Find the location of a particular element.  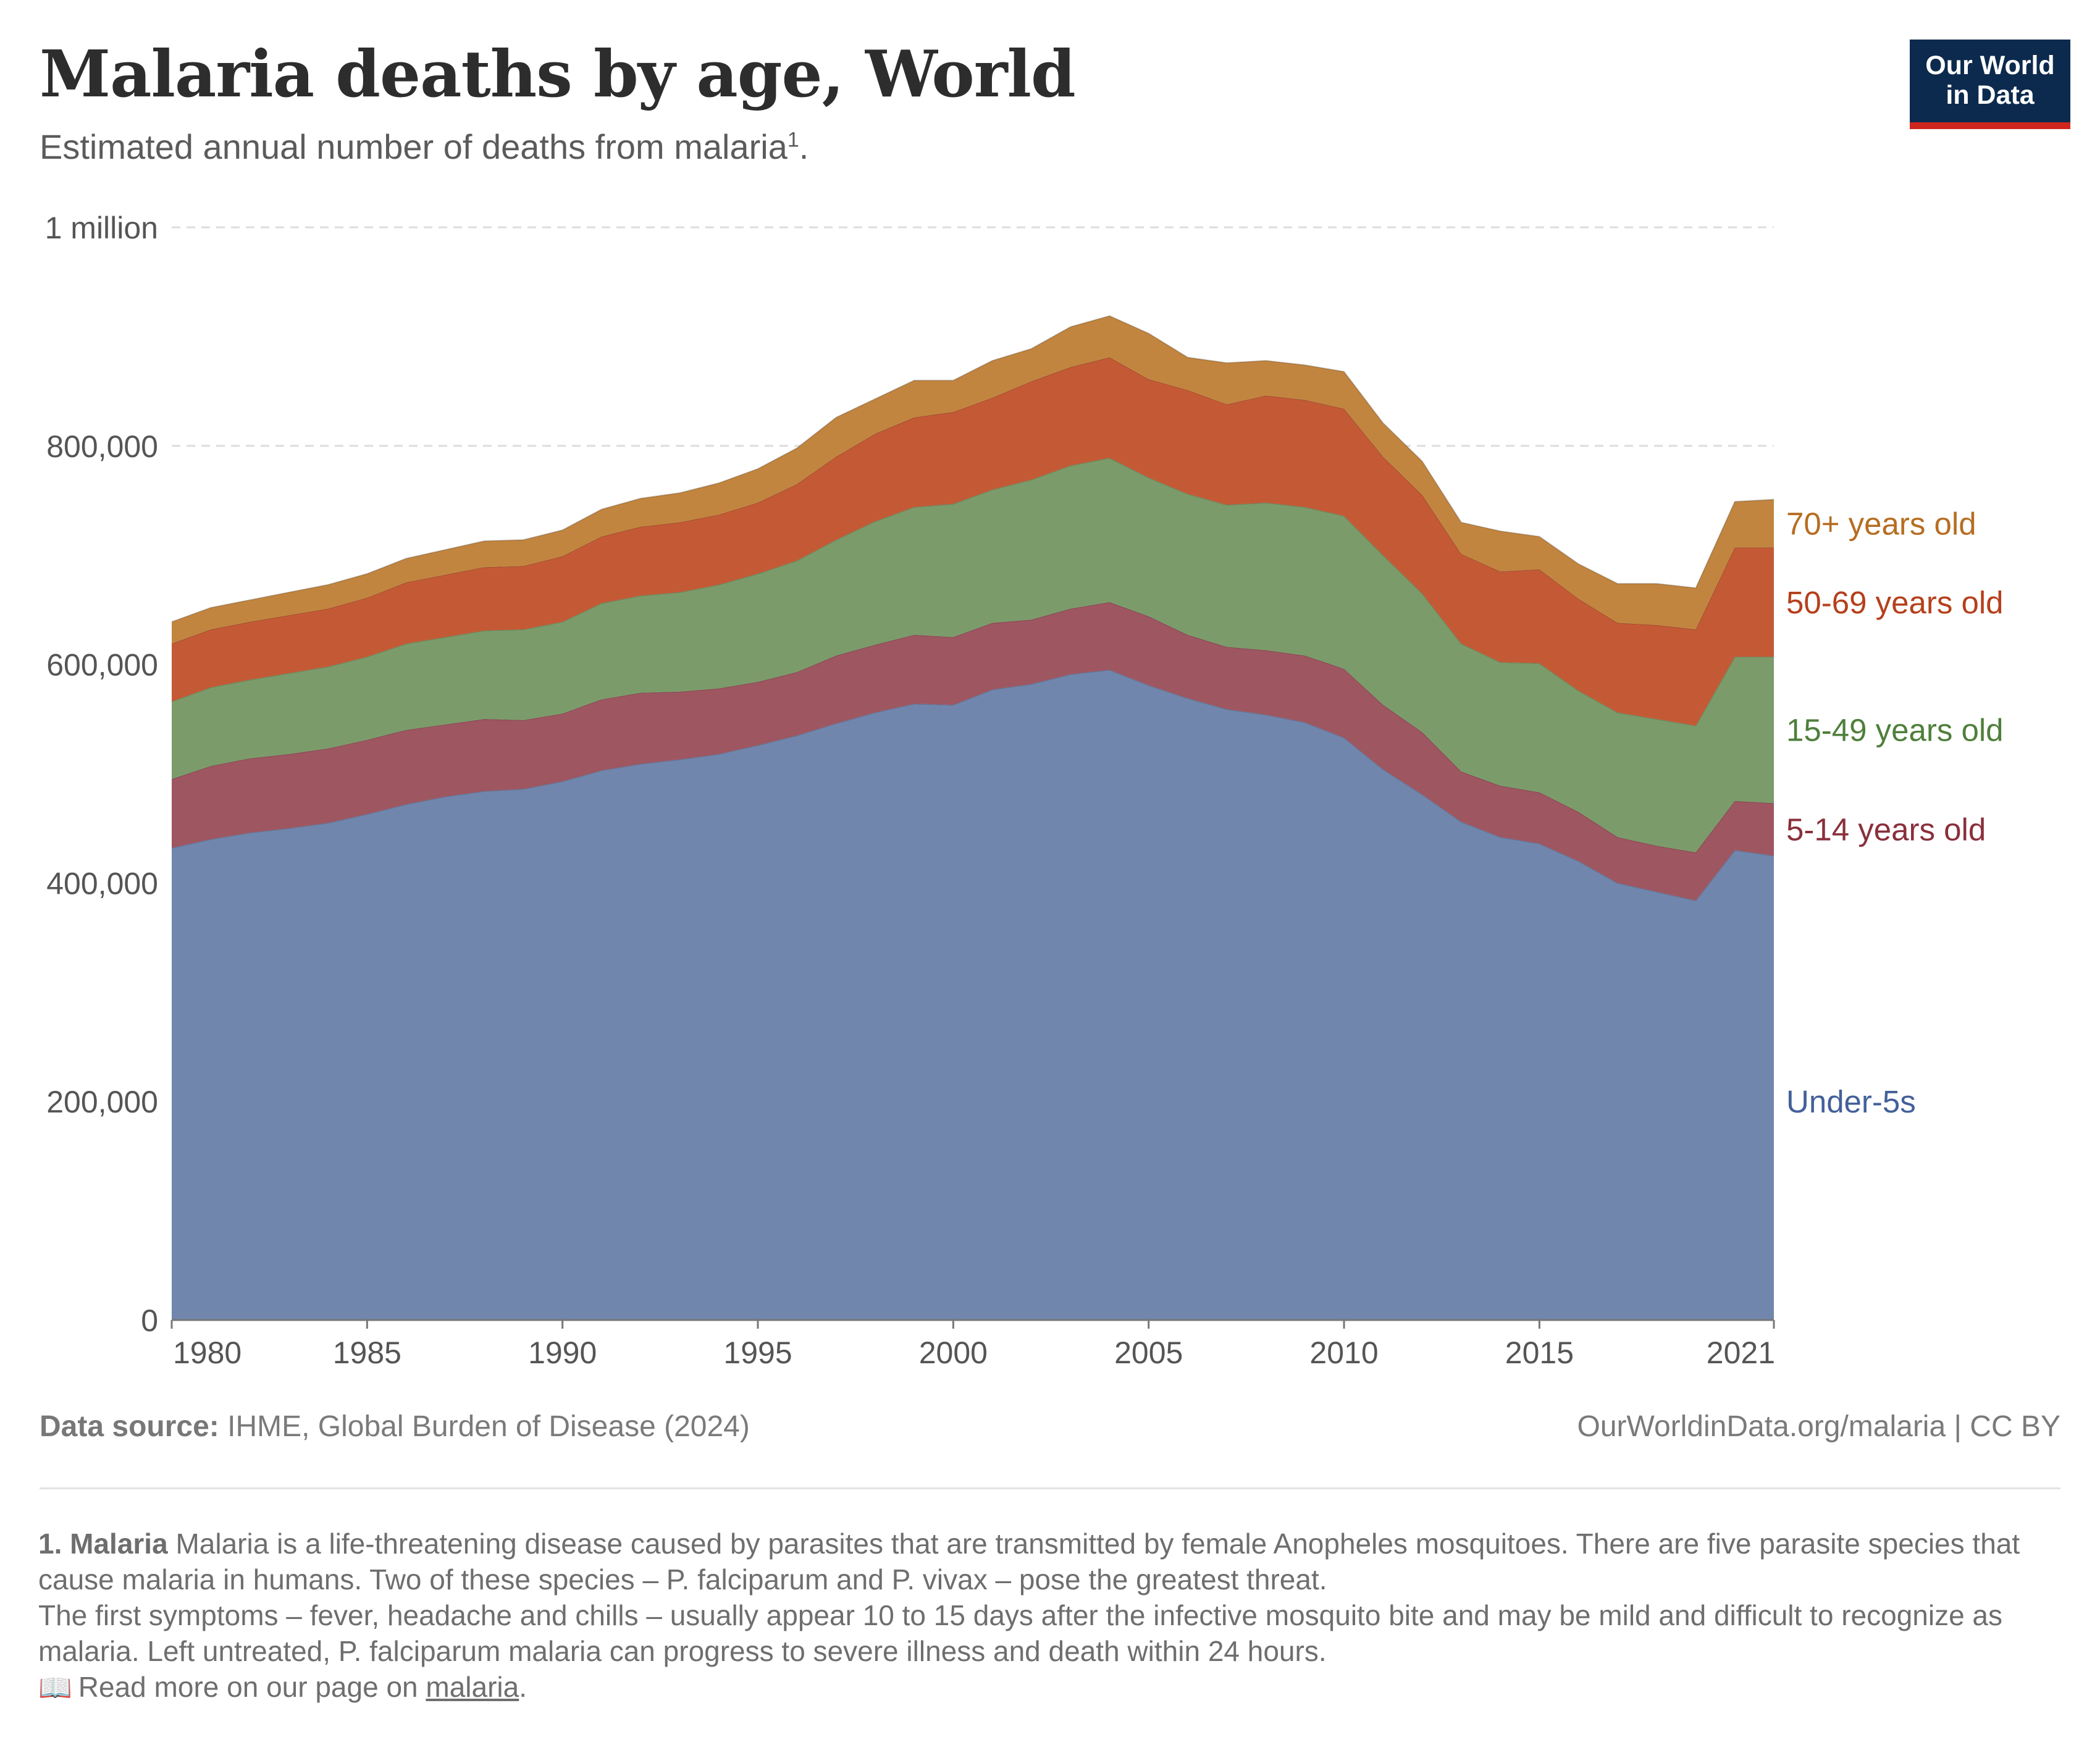

x-tick-label: 2000 is located at coordinates (954, 1352).